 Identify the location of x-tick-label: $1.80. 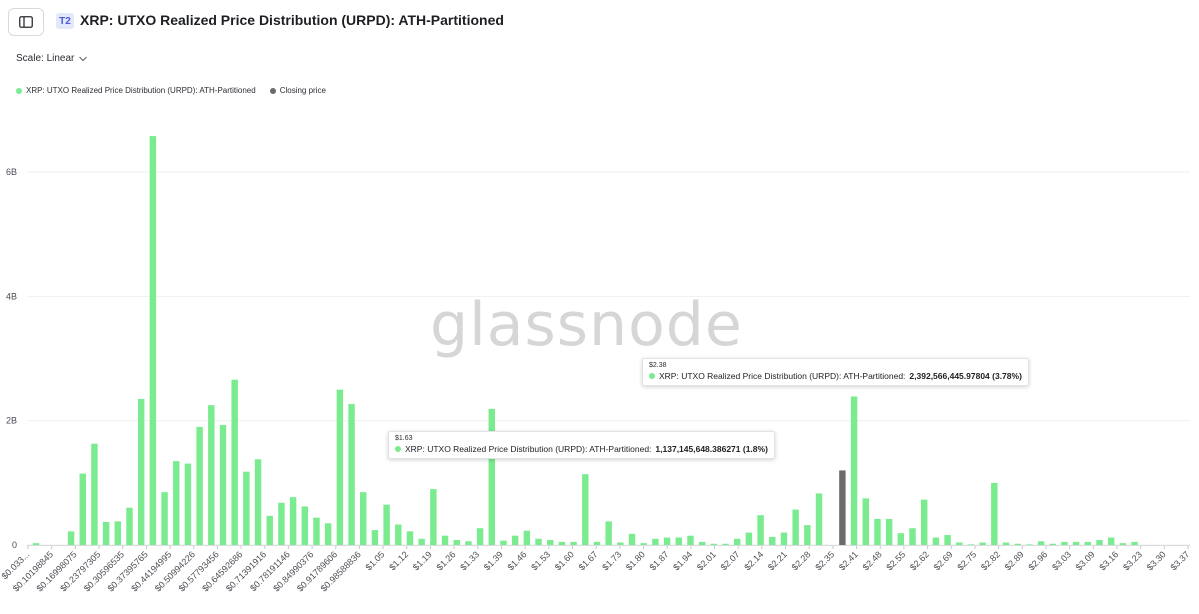
(635, 560).